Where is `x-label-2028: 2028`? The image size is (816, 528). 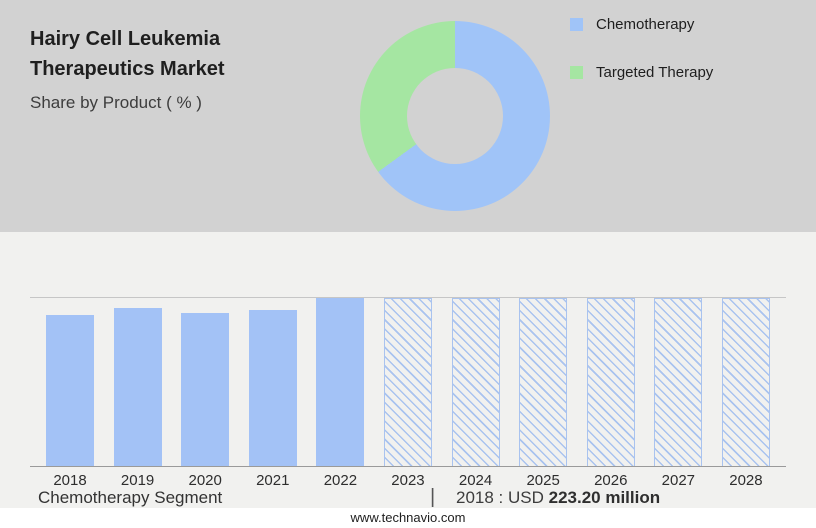
x-label-2028: 2028 is located at coordinates (746, 480).